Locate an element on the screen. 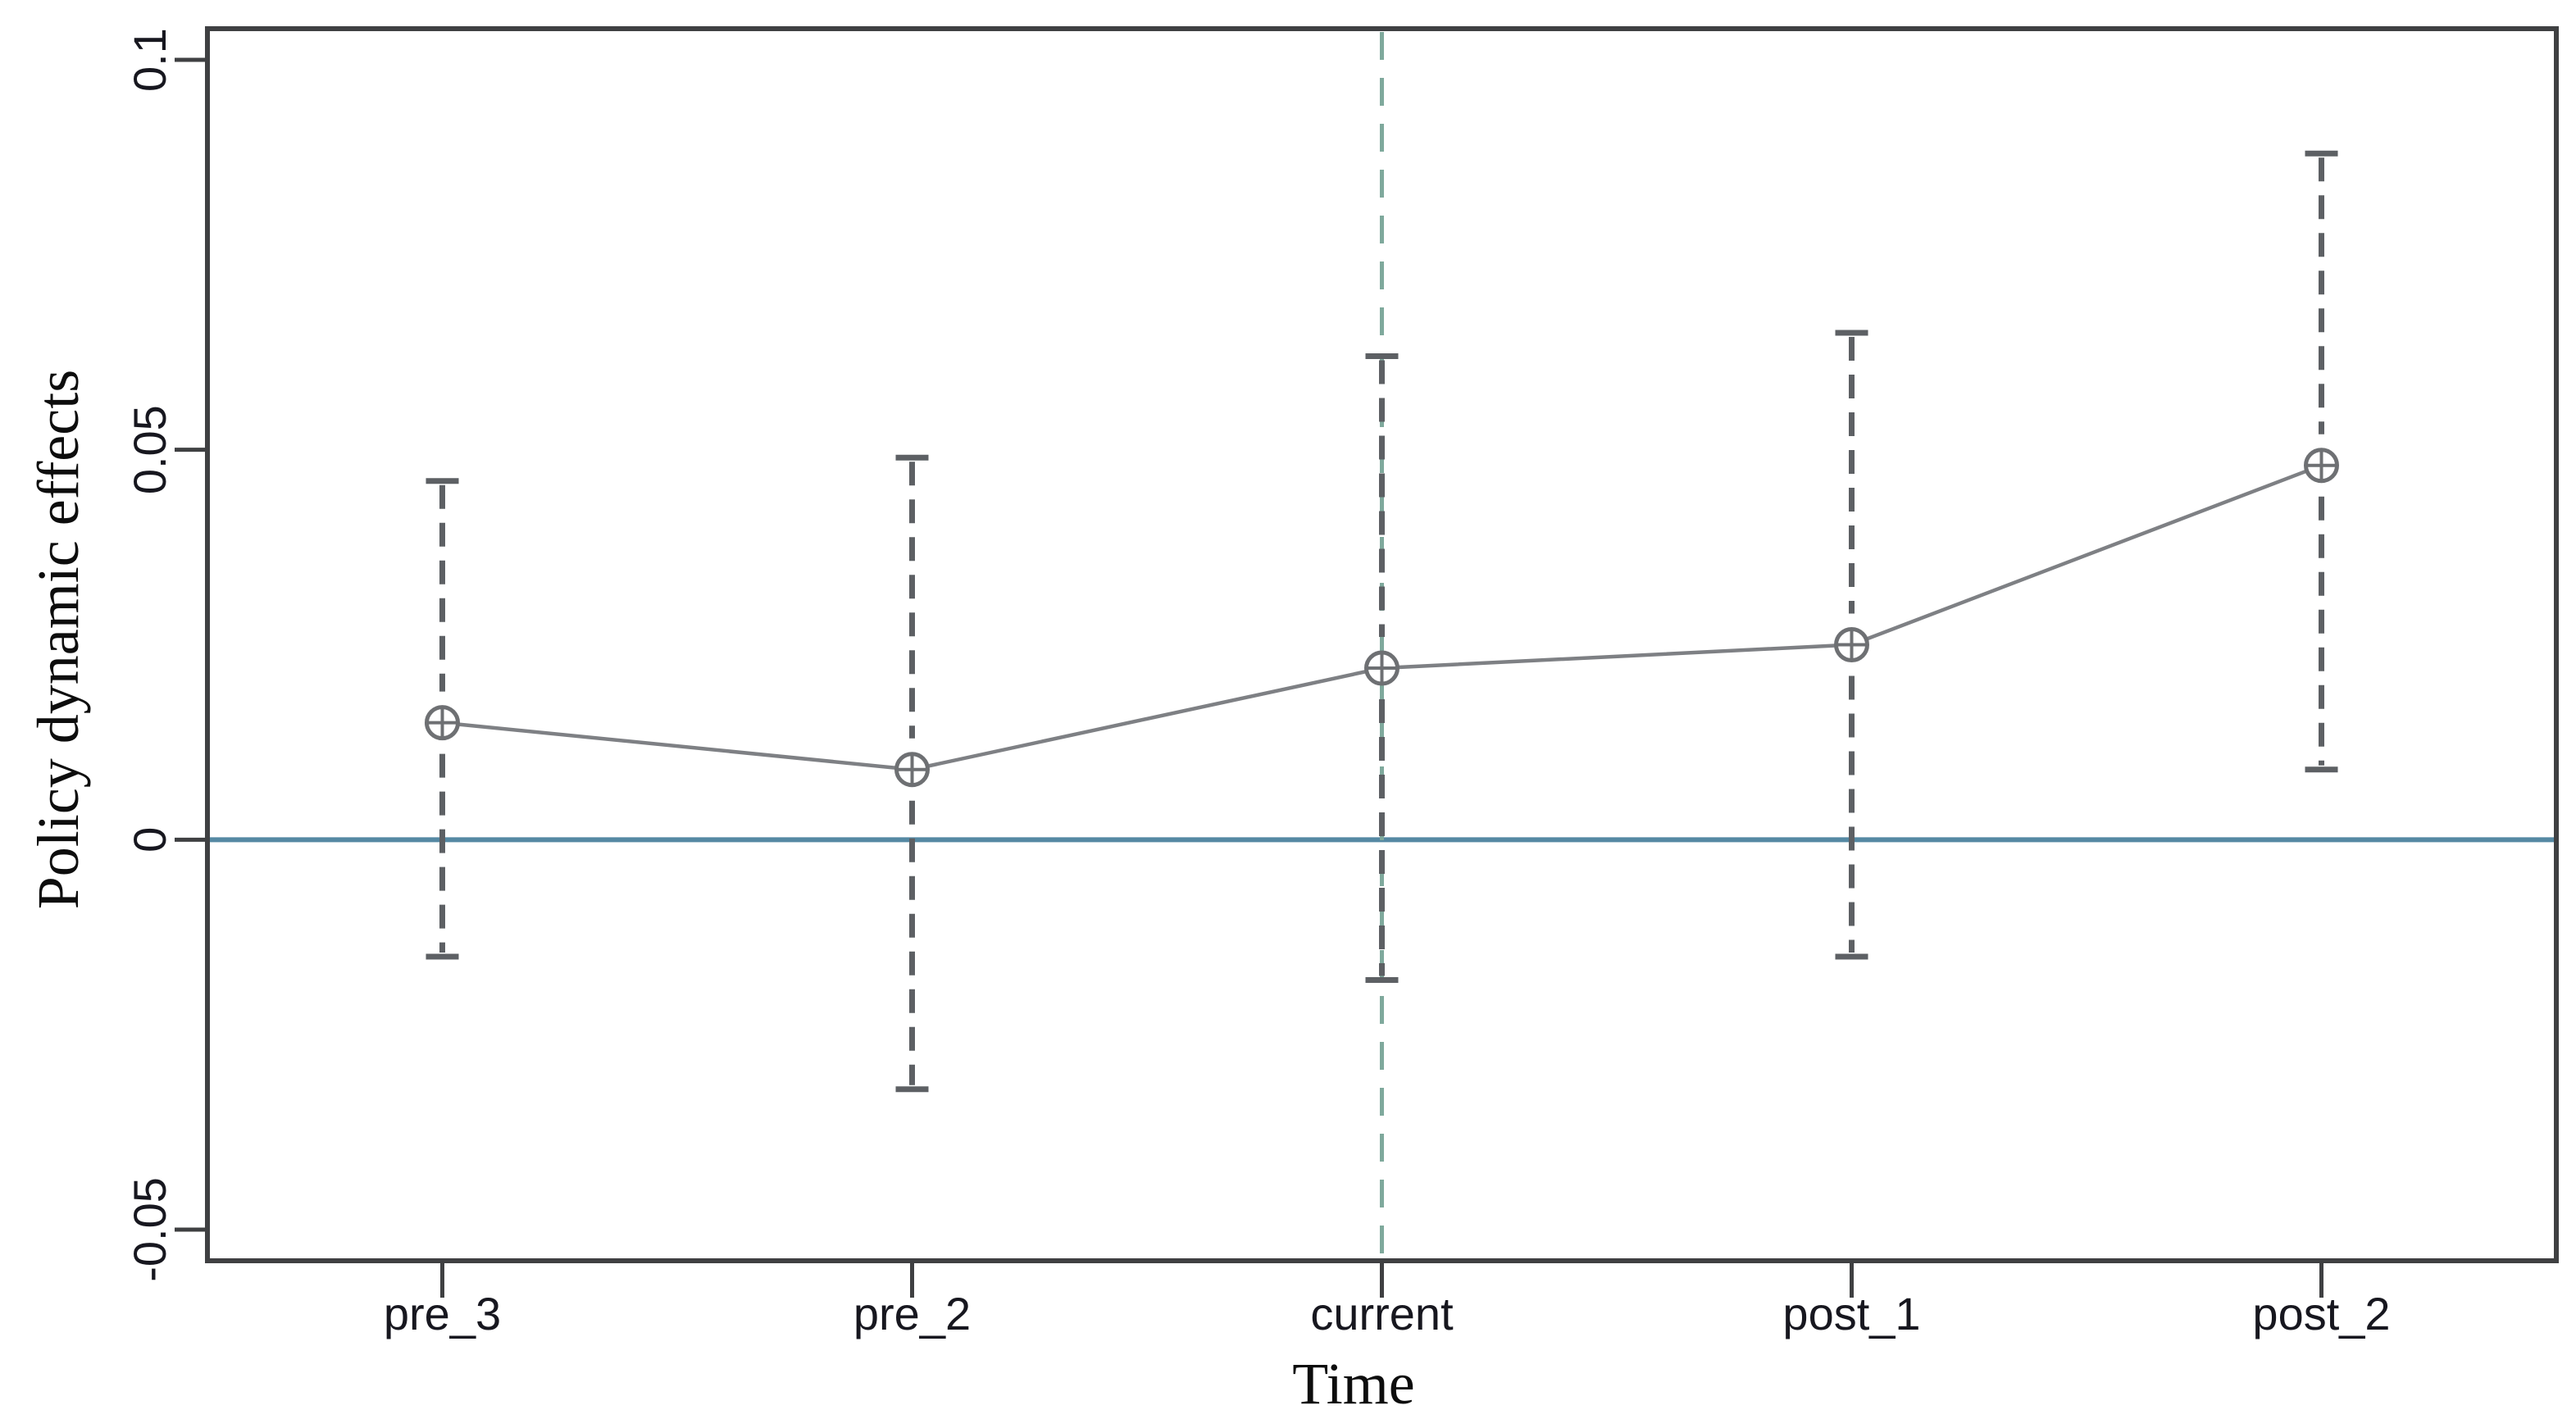 The height and width of the screenshot is (1428, 2576). x-tick-label-current: current is located at coordinates (1382, 1313).